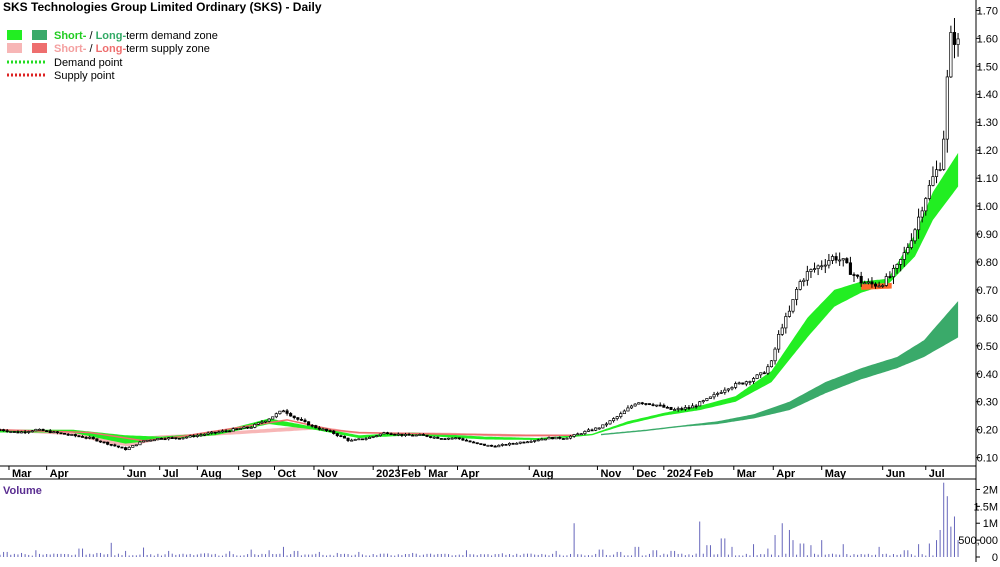 The width and height of the screenshot is (1000, 567). I want to click on y-tick-label: 0.10, so click(987, 459).